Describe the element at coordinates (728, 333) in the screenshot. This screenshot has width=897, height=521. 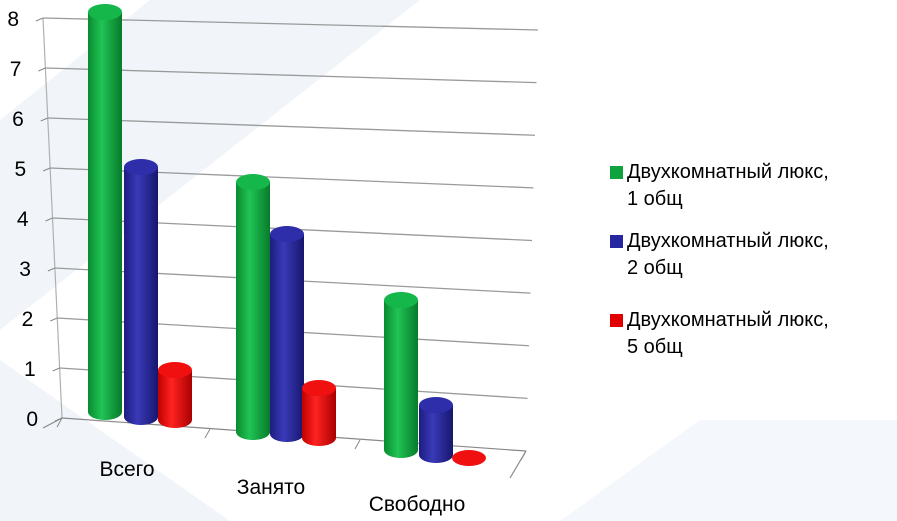
I see `legend-label: Двухкомнатный люкс, 5 общ` at that location.